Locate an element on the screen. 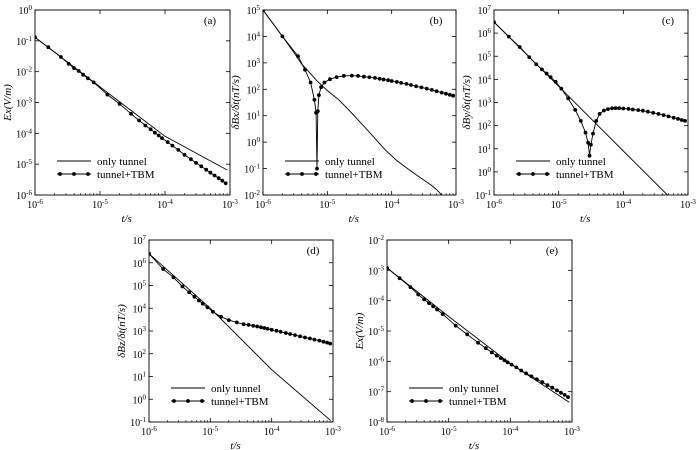 Image resolution: width=700 pixels, height=450 pixels. y-tick-label: 10¹ is located at coordinates (254, 116).